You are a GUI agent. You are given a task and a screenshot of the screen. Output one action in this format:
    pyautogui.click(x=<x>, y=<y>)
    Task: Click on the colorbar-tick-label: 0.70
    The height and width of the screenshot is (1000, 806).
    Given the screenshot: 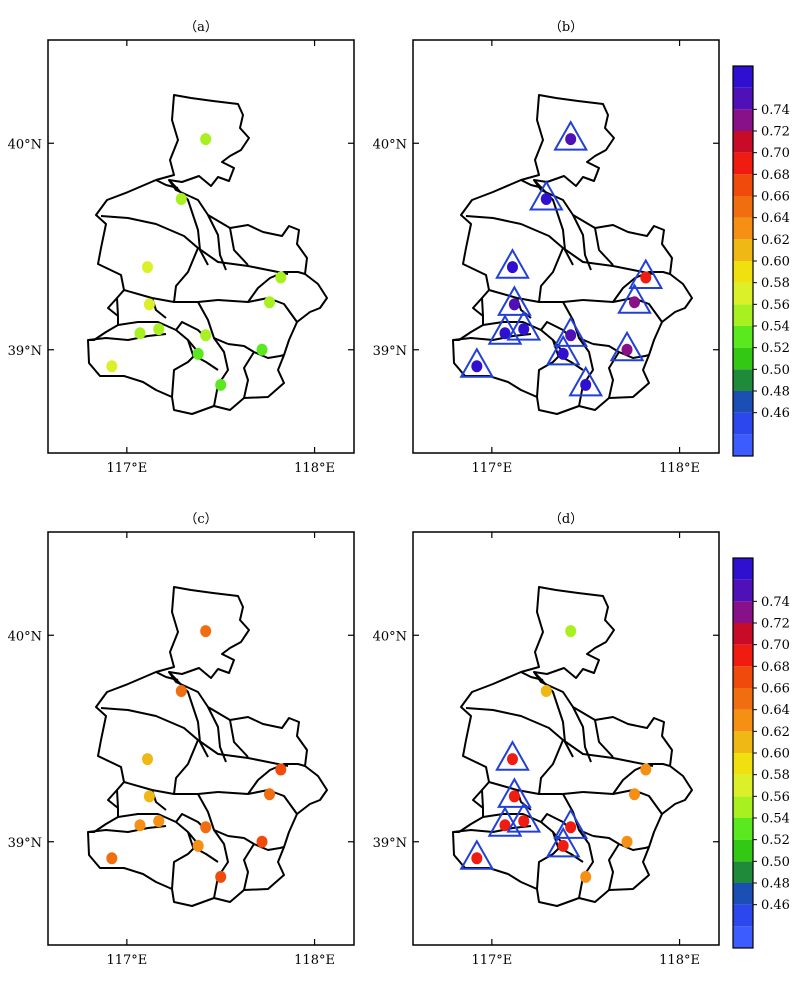 What is the action you would take?
    pyautogui.click(x=775, y=153)
    